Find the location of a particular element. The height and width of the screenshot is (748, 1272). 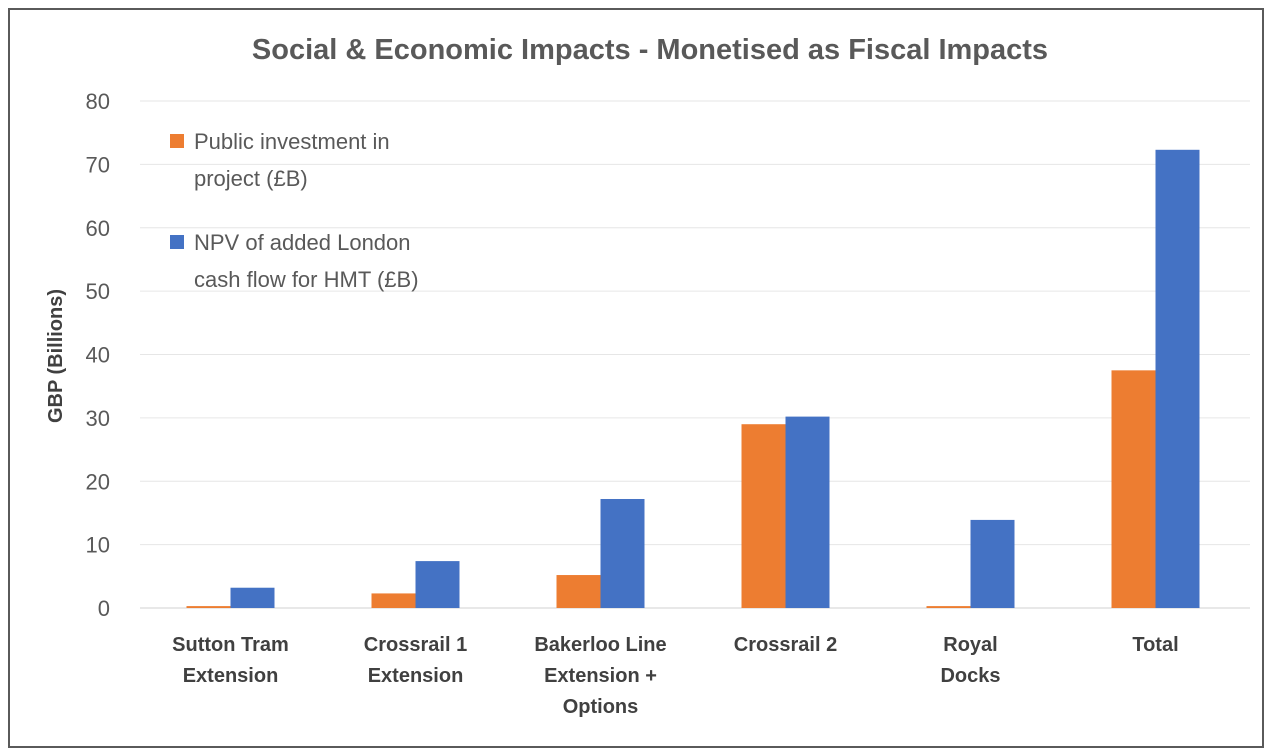

legend-label: NPV of added London is located at coordinates (302, 242).